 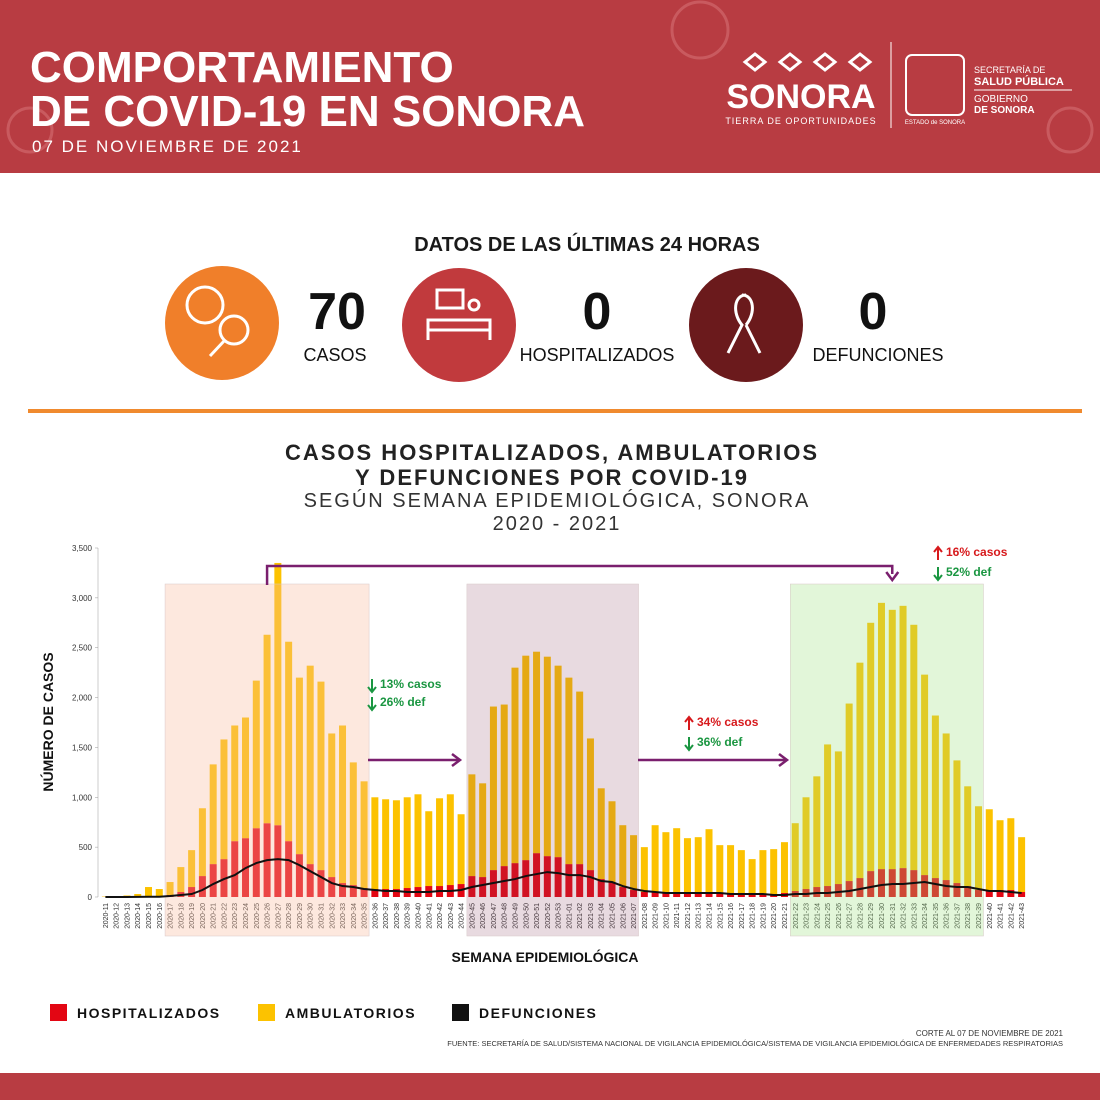 What do you see at coordinates (597, 312) in the screenshot?
I see `stat-value: 0` at bounding box center [597, 312].